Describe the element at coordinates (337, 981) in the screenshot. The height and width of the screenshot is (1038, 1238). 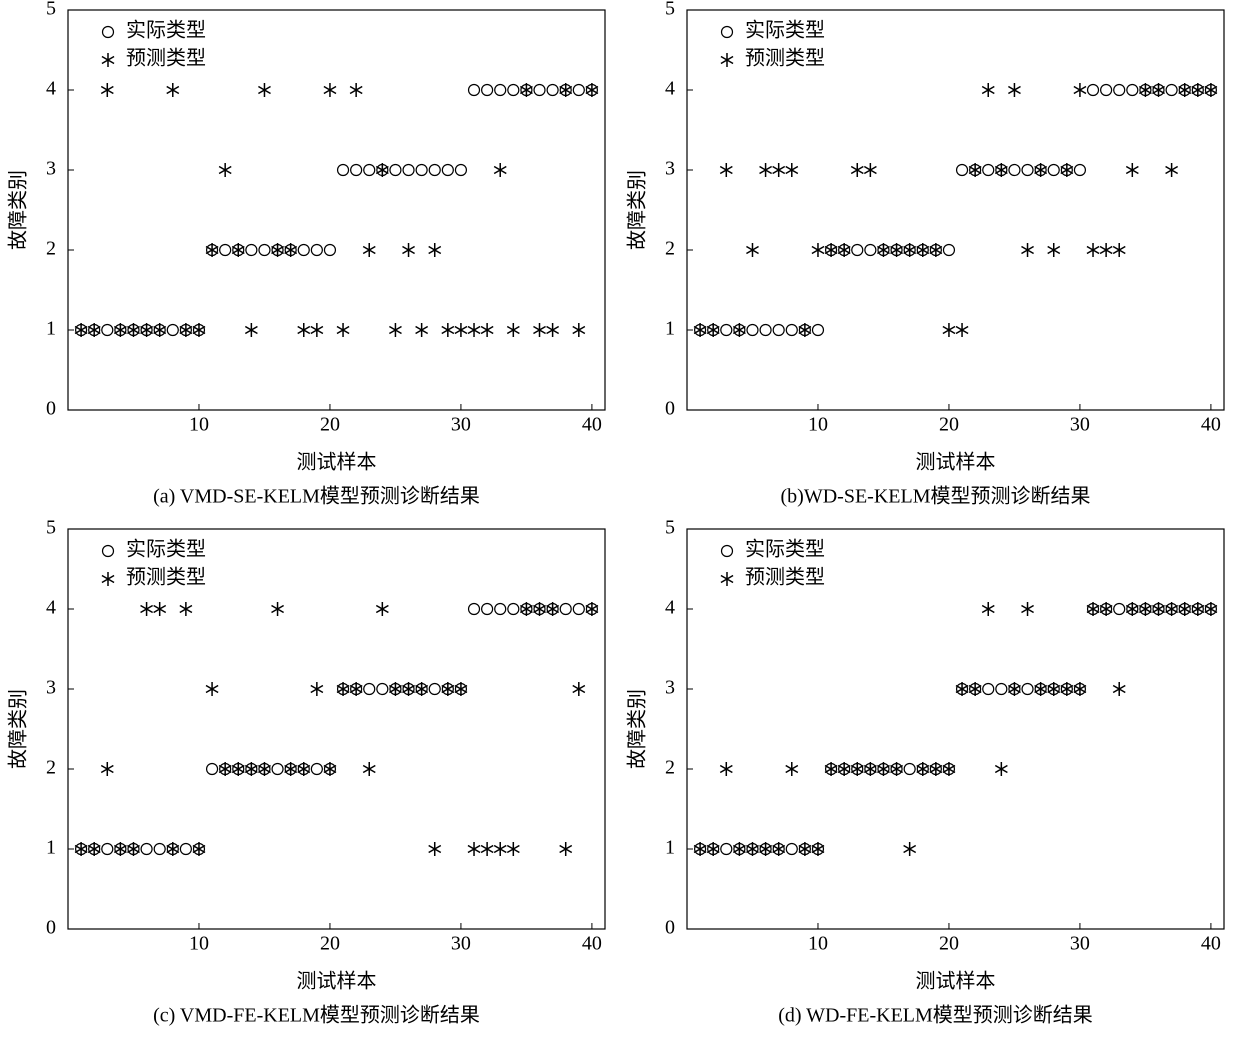
I see `x-axis-label: 测试样本` at that location.